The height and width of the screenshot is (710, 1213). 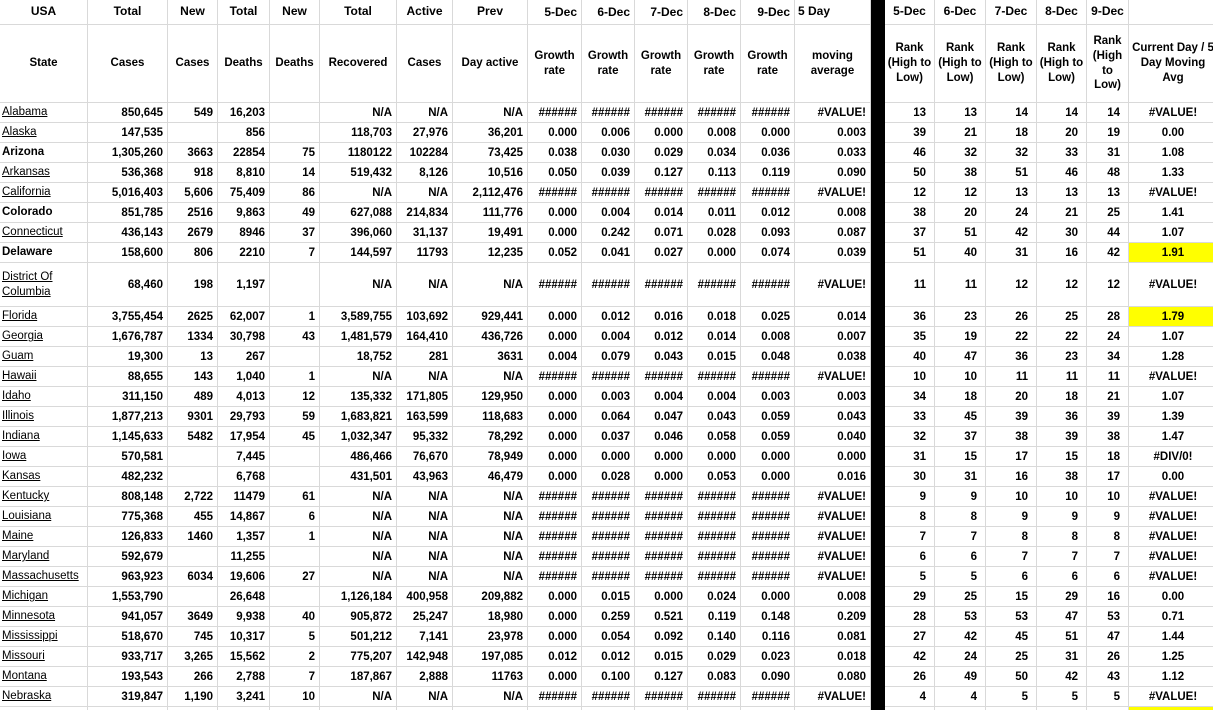 What do you see at coordinates (244, 517) in the screenshot?
I see `total-deaths-cell: 14,867` at bounding box center [244, 517].